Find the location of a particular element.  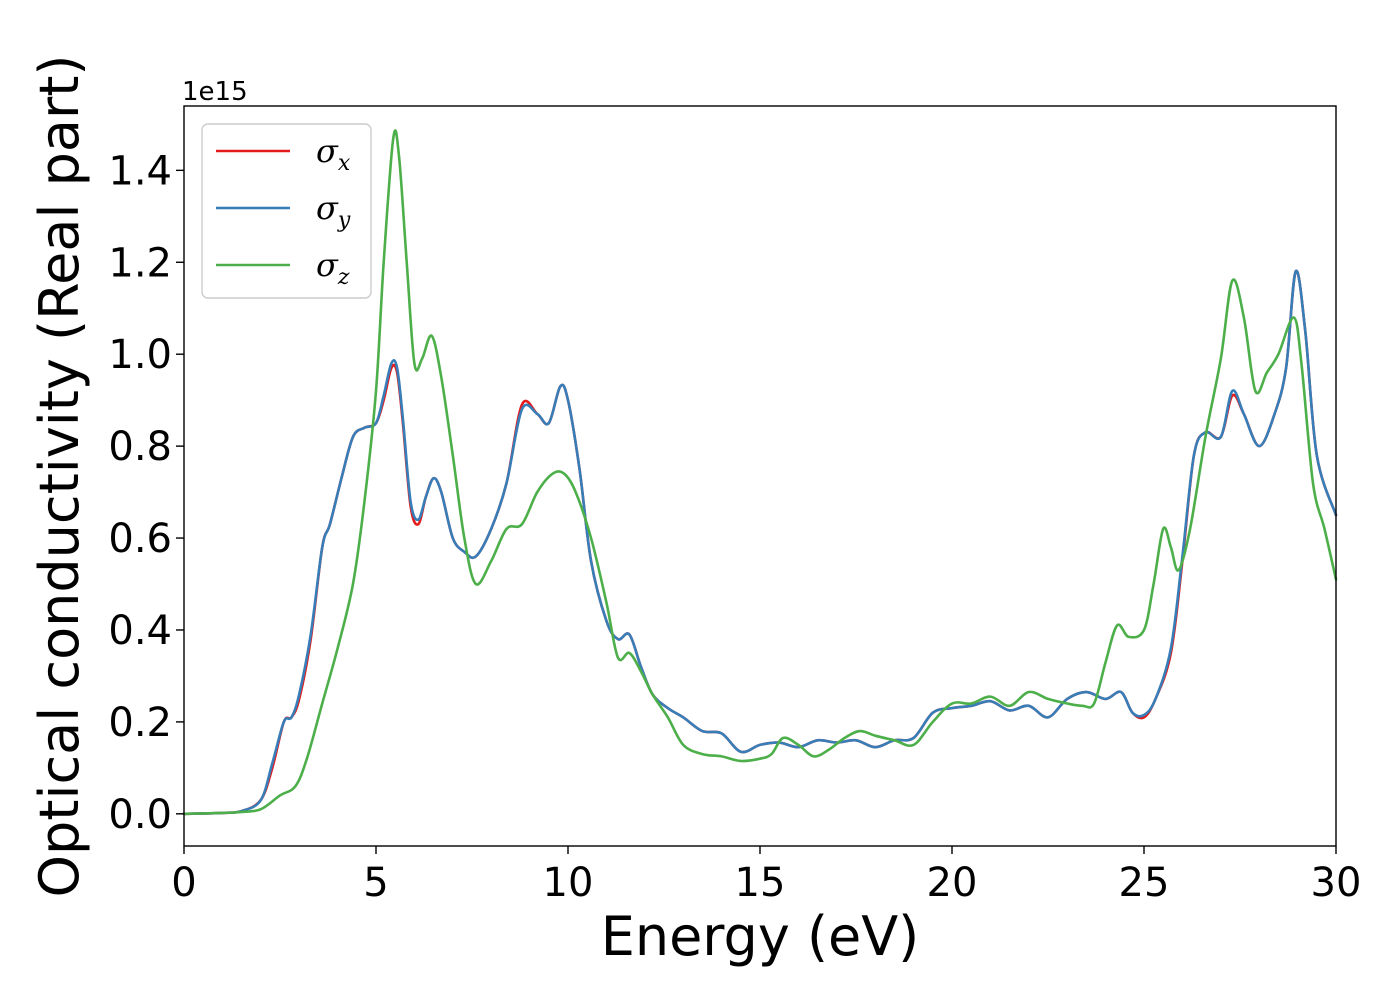

y-tick-label: 0.4 is located at coordinates (140, 631).